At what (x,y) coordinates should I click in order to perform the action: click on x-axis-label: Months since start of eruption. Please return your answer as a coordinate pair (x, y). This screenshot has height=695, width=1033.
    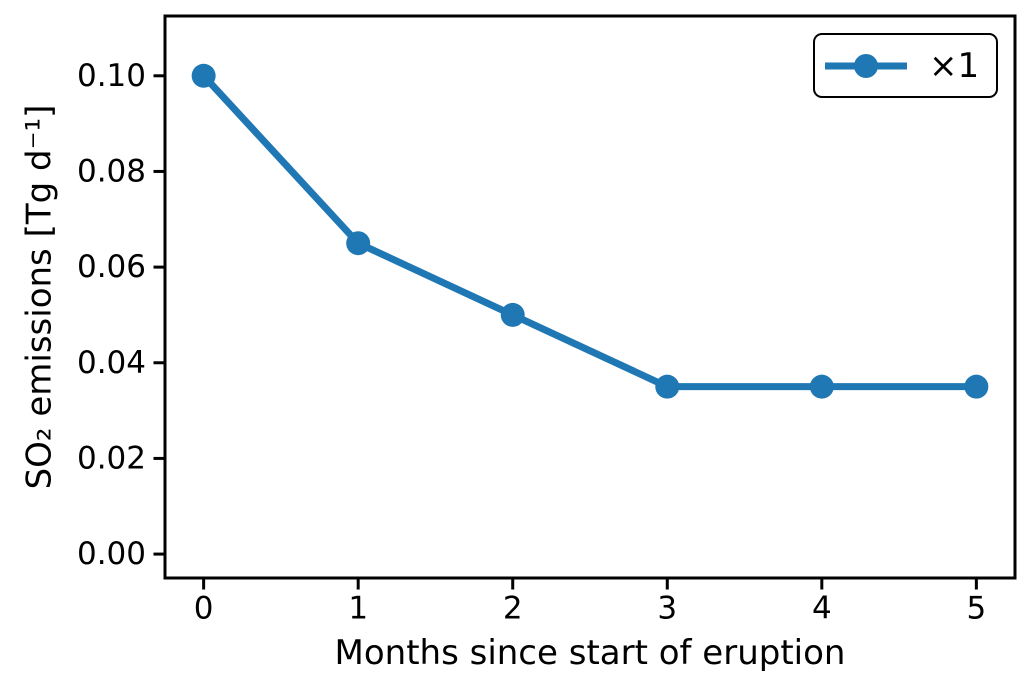
    Looking at the image, I should click on (590, 653).